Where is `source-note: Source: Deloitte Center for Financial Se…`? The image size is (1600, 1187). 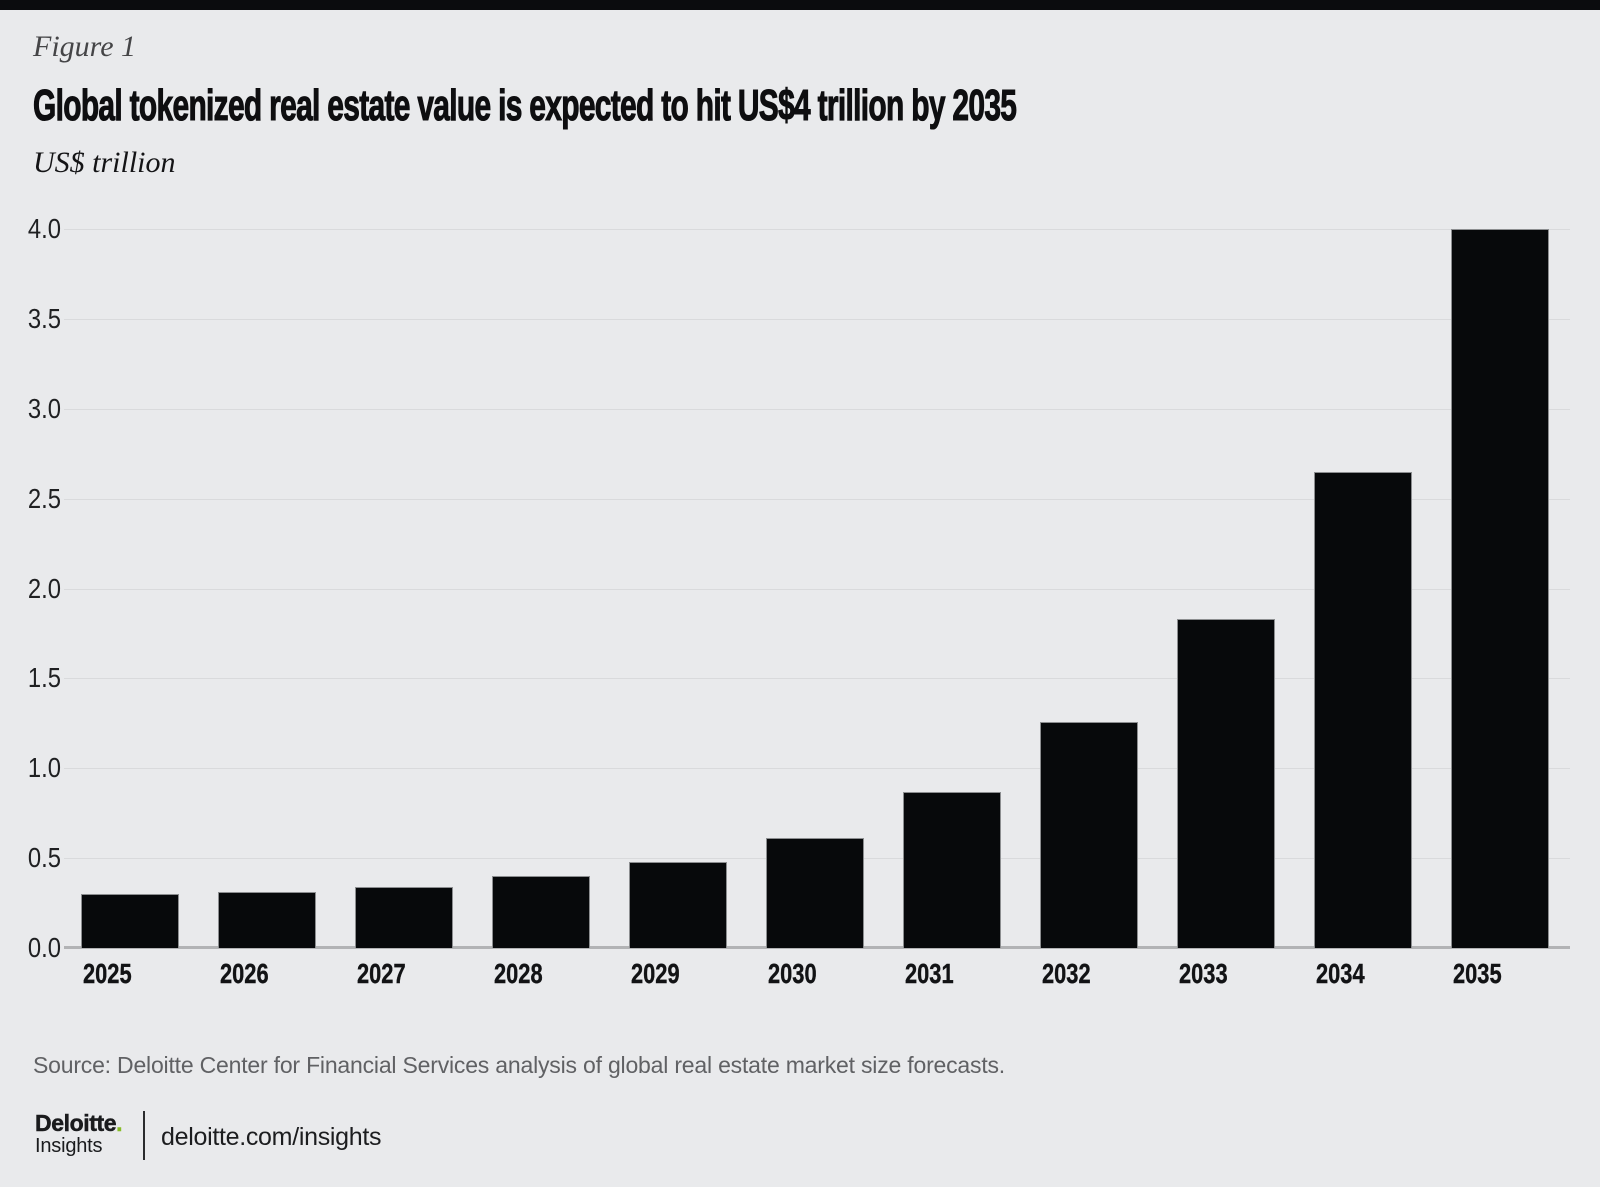
source-note: Source: Deloitte Center for Financial Se… is located at coordinates (519, 1065).